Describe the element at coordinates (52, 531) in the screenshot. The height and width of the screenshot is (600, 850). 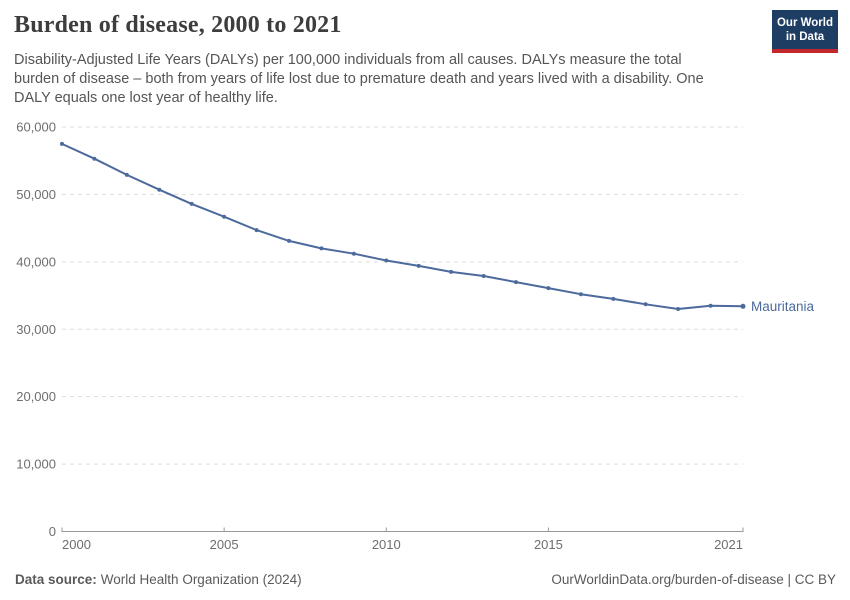
I see `y-tick-label: 0` at that location.